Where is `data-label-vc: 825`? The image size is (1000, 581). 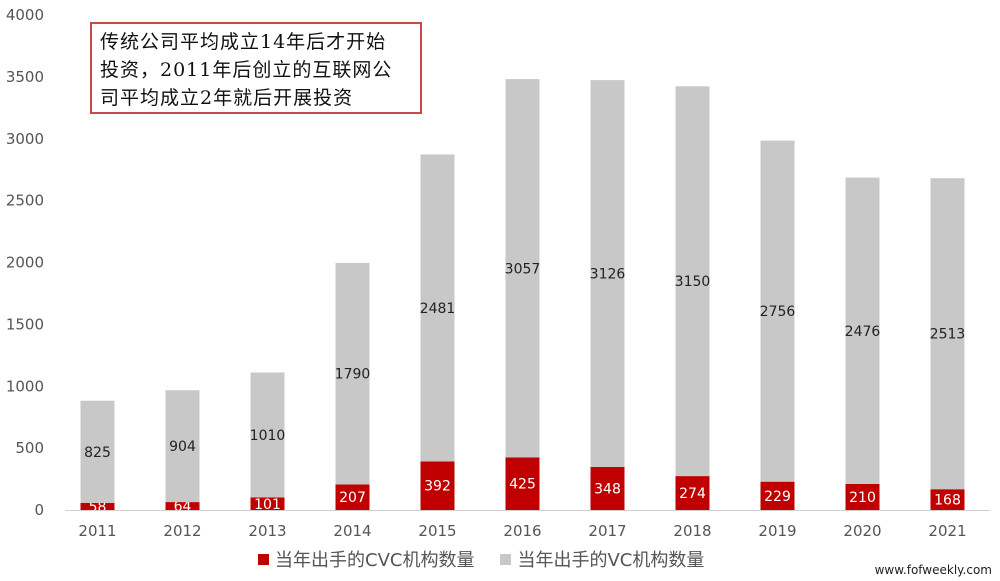 data-label-vc: 825 is located at coordinates (97, 453).